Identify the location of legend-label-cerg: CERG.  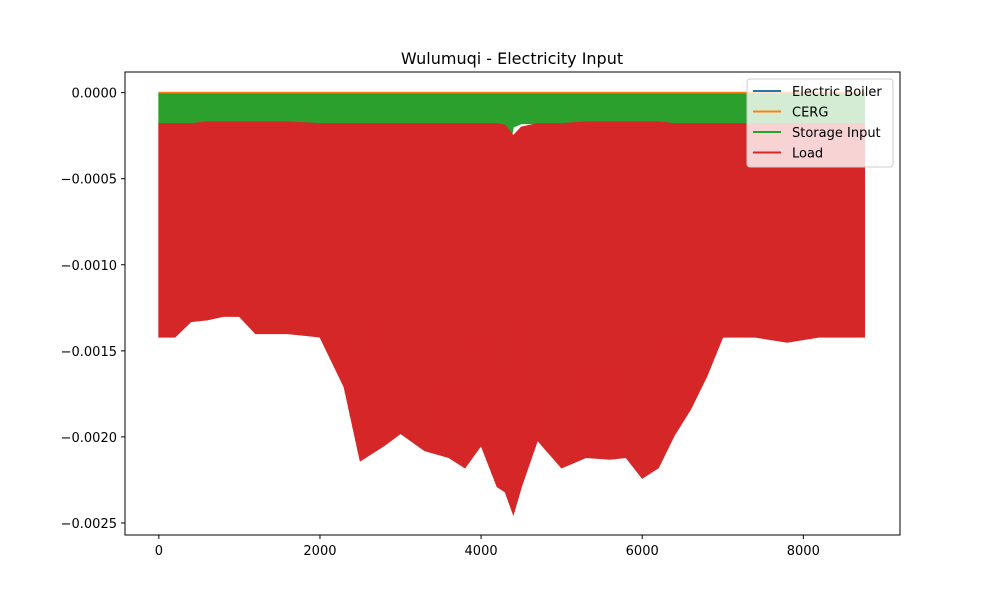
(810, 113).